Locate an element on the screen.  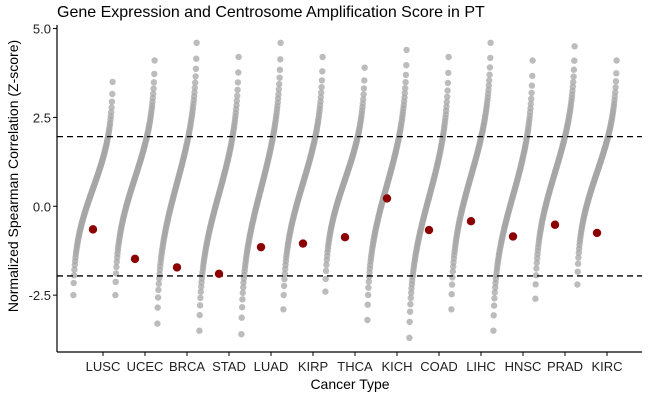
highlight-point-lusc is located at coordinates (93, 229).